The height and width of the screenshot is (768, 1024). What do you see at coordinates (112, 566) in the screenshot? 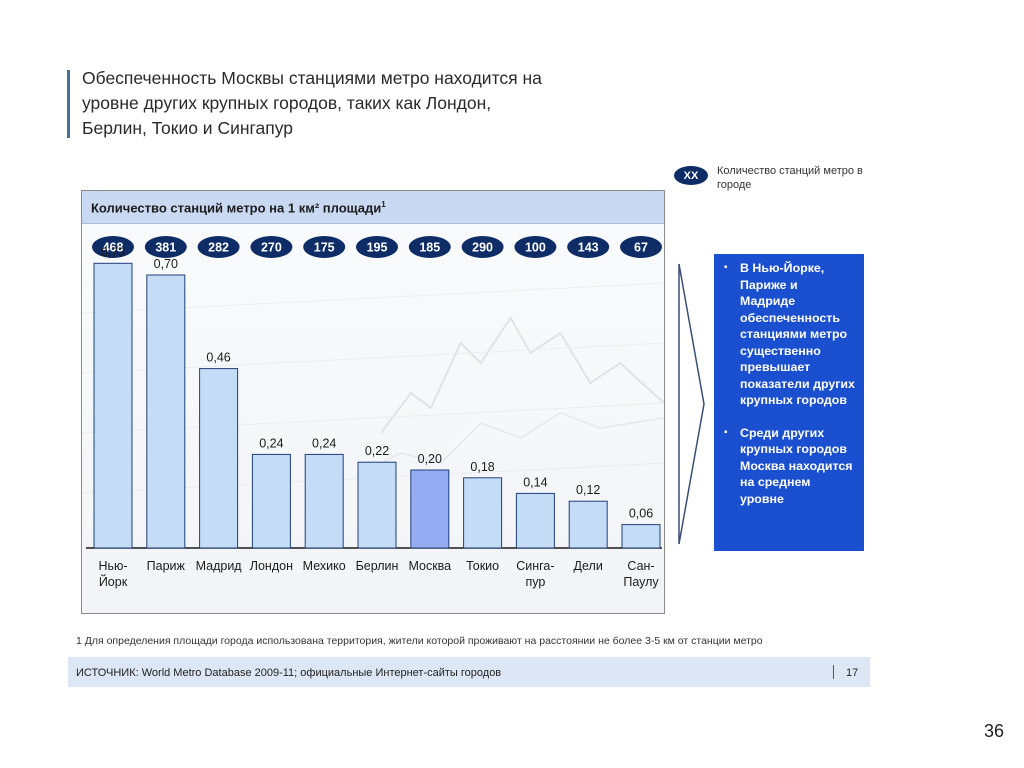
I see `x-tick-label: Нью-` at bounding box center [112, 566].